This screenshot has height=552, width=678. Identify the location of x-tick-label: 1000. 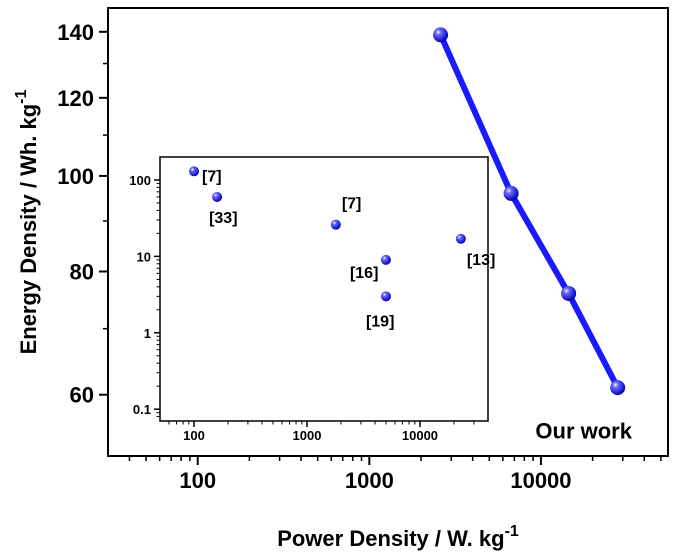
(369, 480).